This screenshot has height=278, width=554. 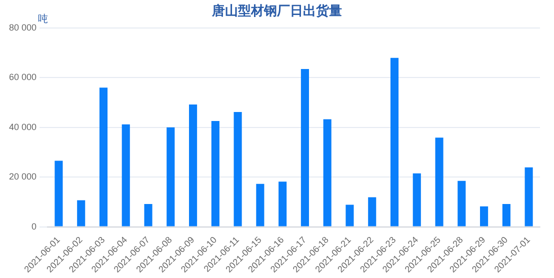 I want to click on y-tick-label: 80 000, so click(x=22, y=27).